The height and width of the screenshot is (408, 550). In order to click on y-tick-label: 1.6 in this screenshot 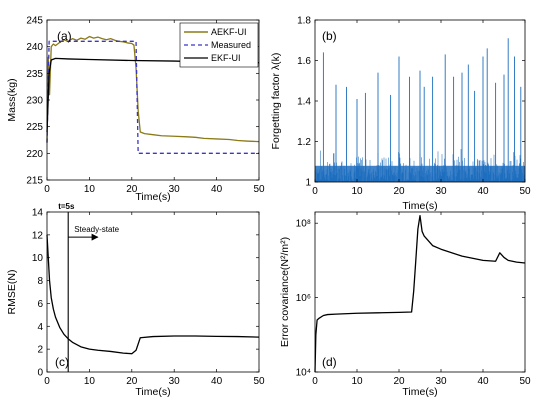, I will do `click(304, 61)`.